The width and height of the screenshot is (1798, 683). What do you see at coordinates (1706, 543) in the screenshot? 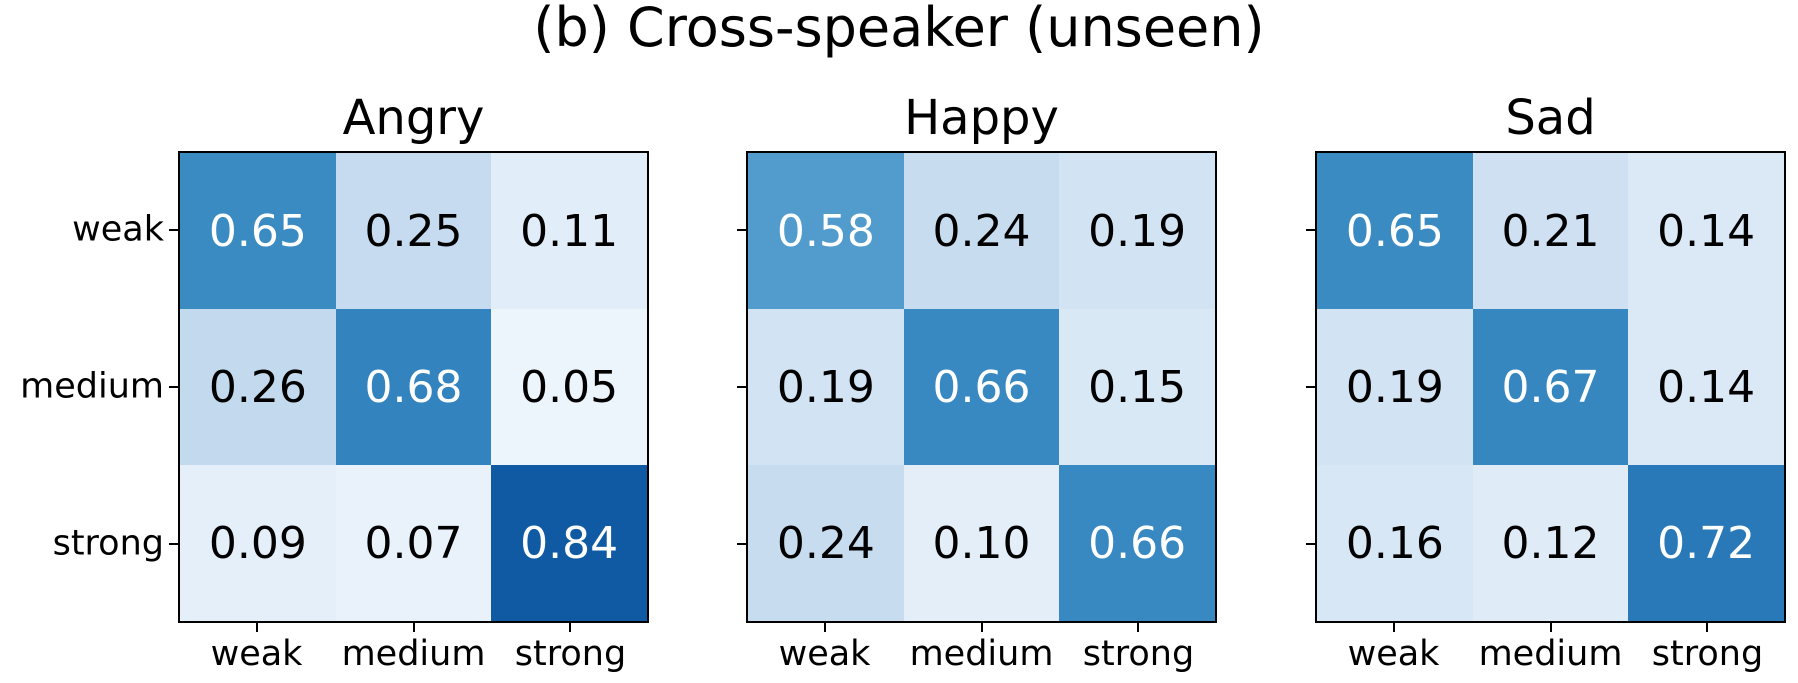
I see `heatmap-cell: 0.72` at bounding box center [1706, 543].